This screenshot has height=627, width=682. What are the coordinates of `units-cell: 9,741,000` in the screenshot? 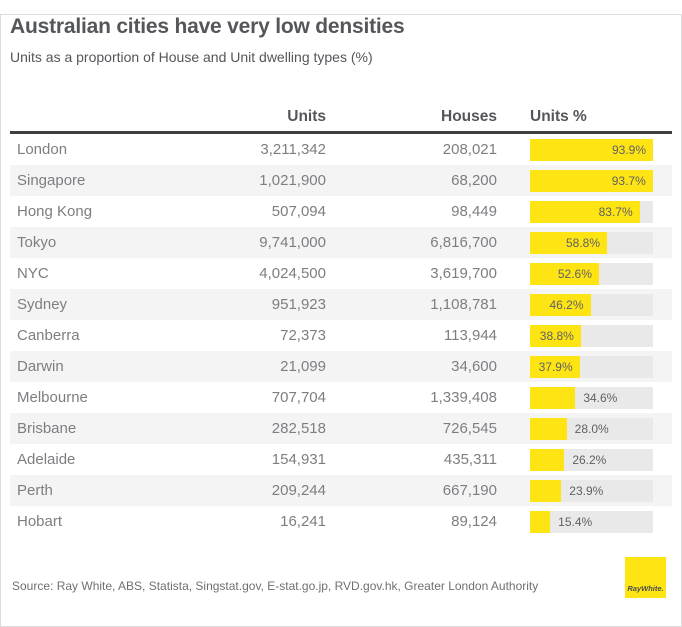 It's located at (292, 242).